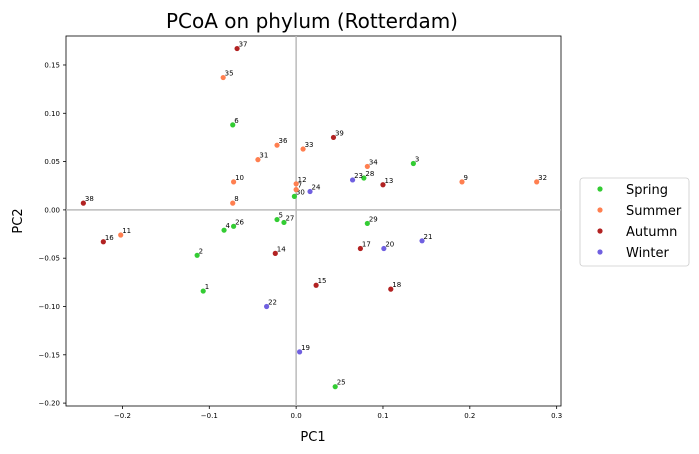 The image size is (699, 454). I want to click on x-tick-label: 0.3, so click(556, 416).